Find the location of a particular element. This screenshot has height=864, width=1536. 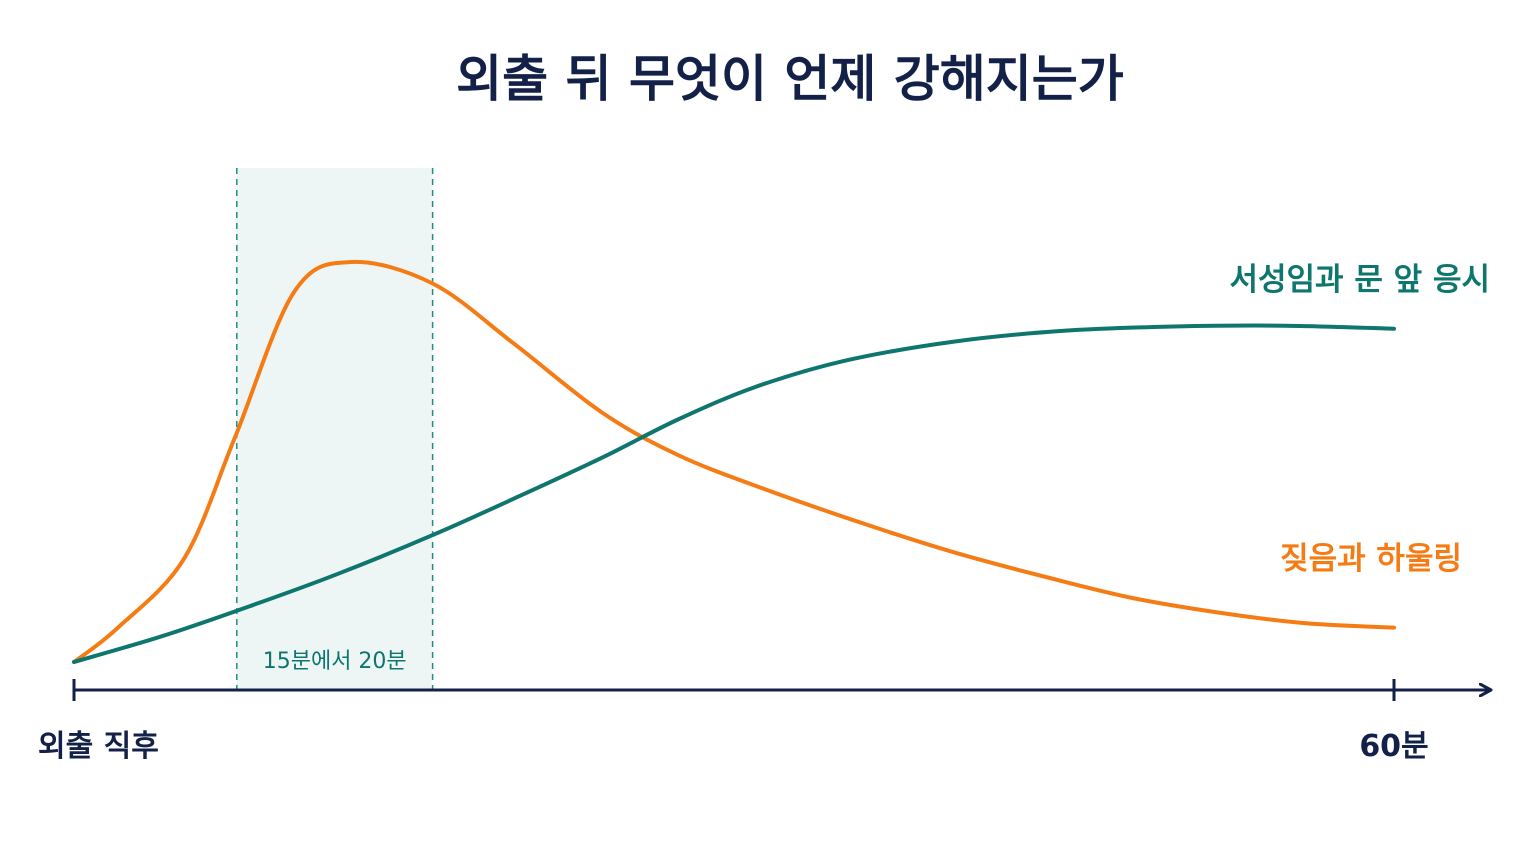

series-label-barking-howling: 짖음과 하울링 is located at coordinates (1371, 559).